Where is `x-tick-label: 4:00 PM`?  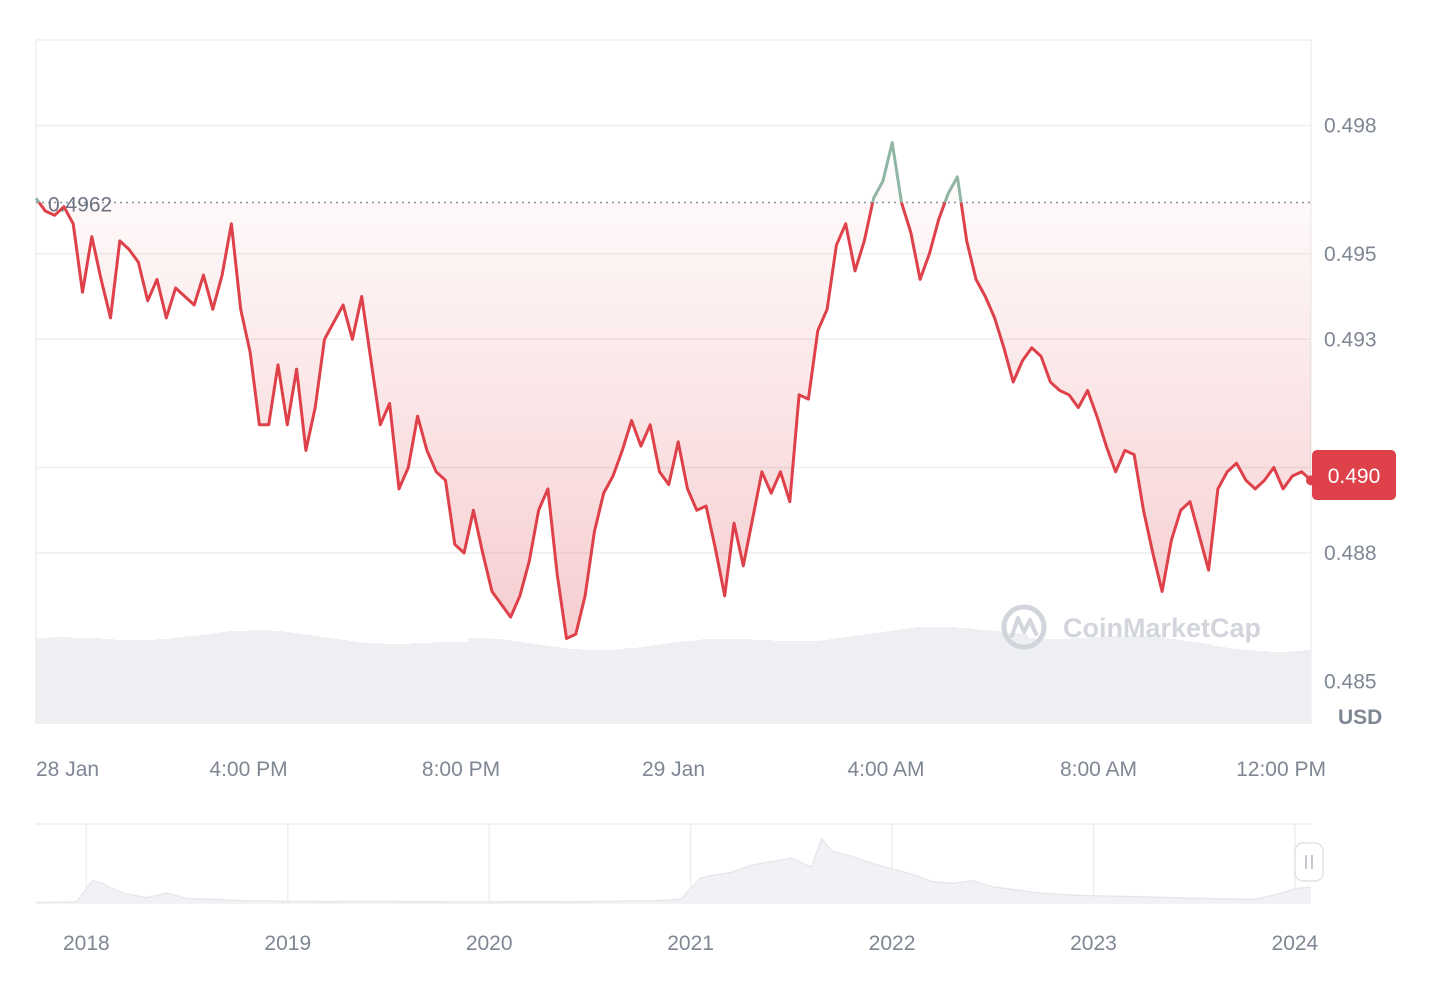
x-tick-label: 4:00 PM is located at coordinates (248, 769).